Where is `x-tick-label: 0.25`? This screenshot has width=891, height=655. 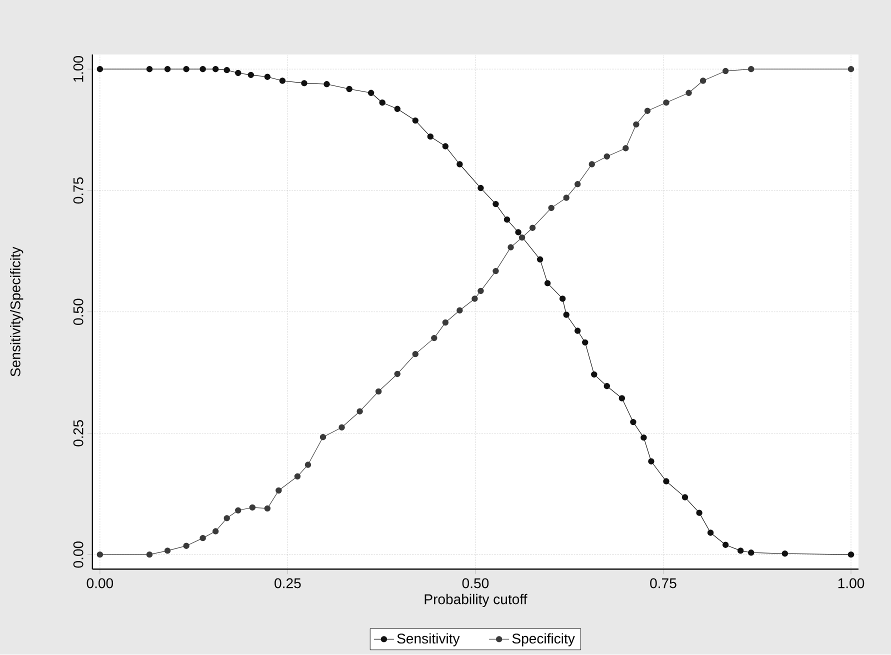 x-tick-label: 0.25 is located at coordinates (287, 583).